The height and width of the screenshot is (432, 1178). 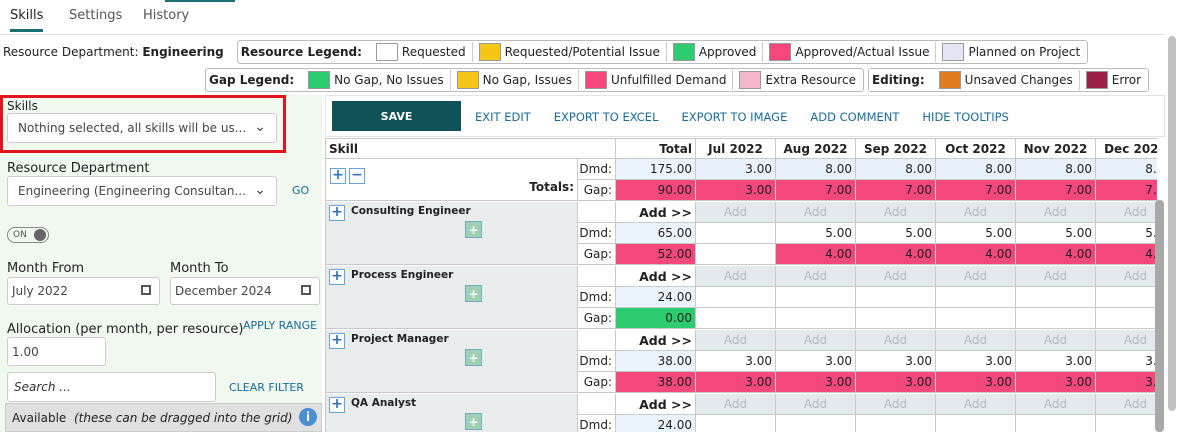 What do you see at coordinates (736, 149) in the screenshot?
I see `column-header: Jul 2022` at bounding box center [736, 149].